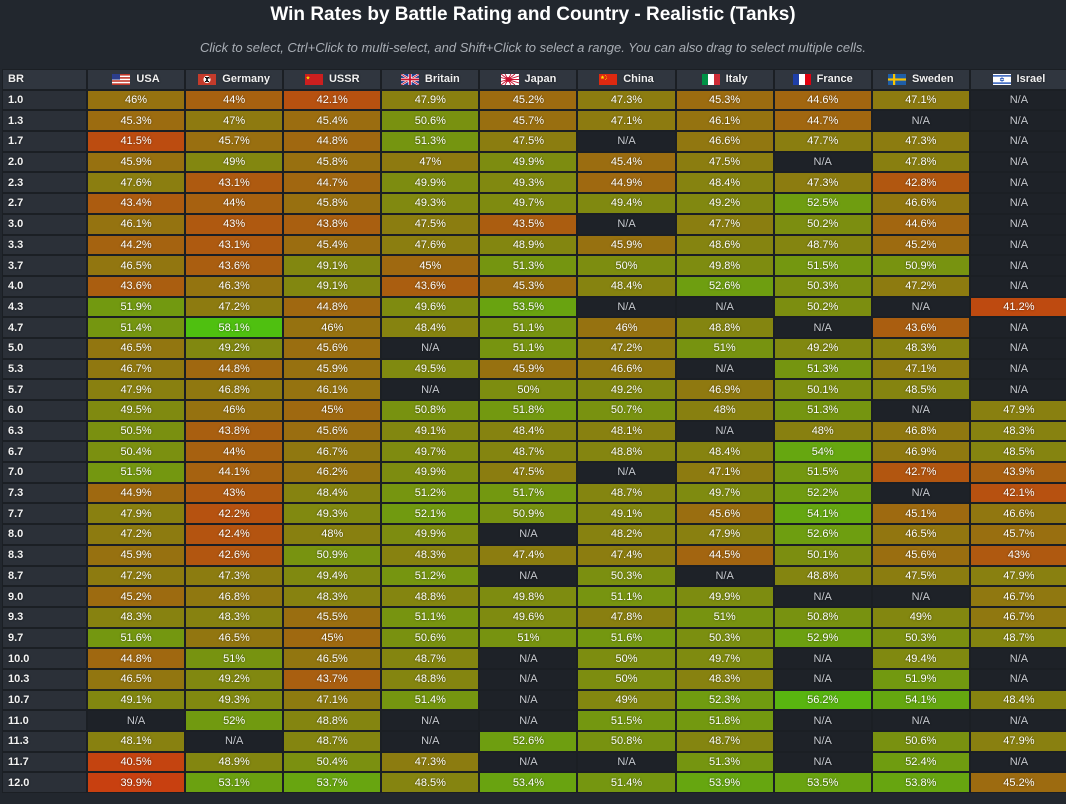 Image resolution: width=1066 pixels, height=804 pixels. What do you see at coordinates (44, 203) in the screenshot?
I see `br-row-label: 2.7` at bounding box center [44, 203].